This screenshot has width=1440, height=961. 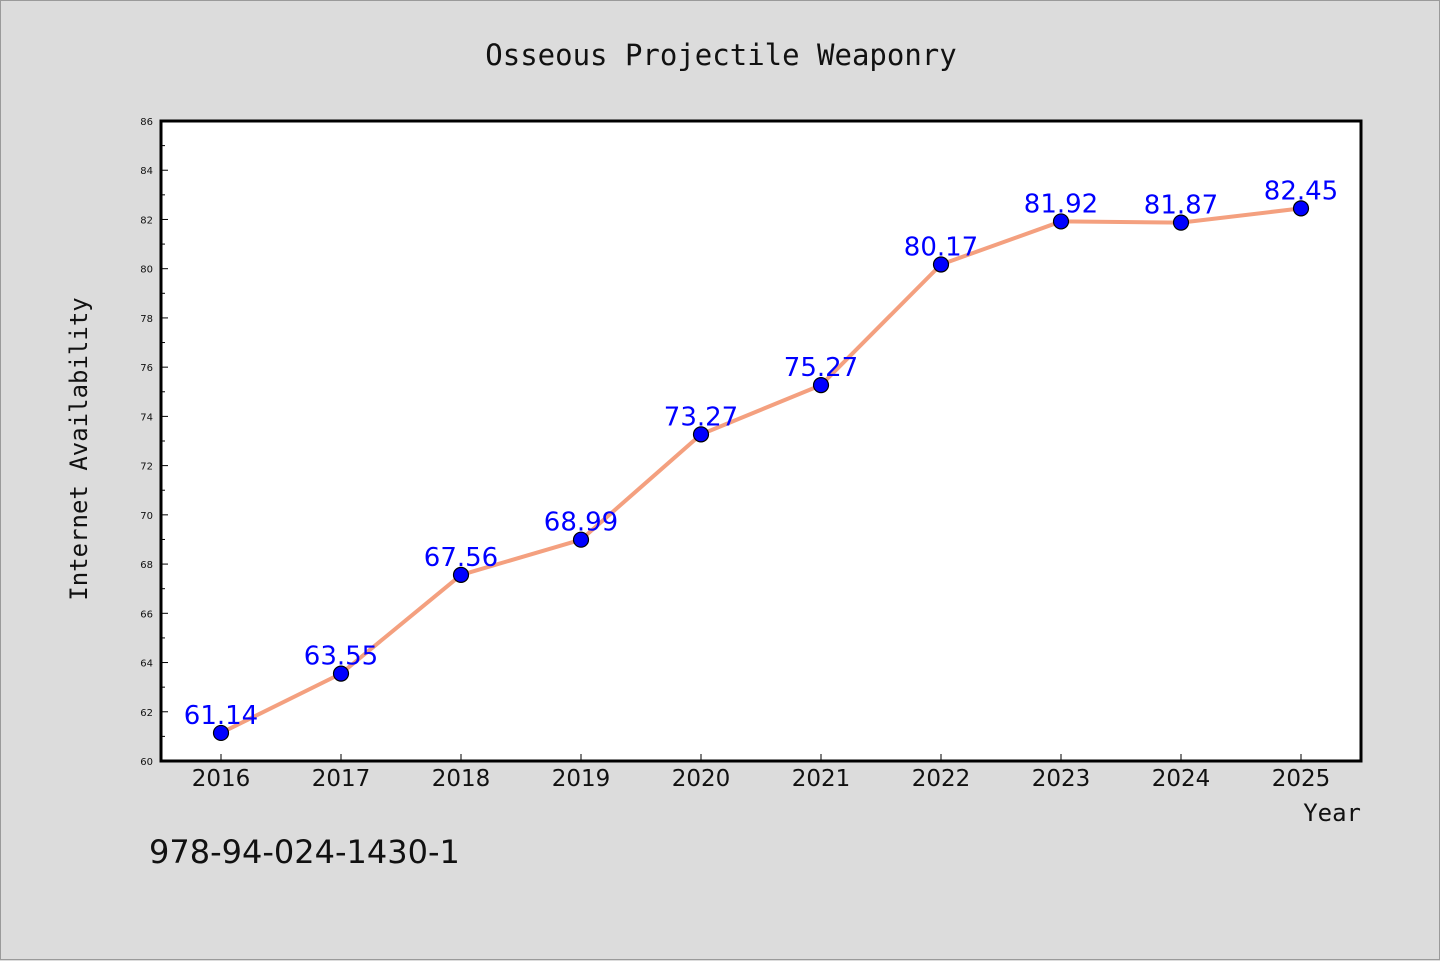 I want to click on x-tick-label: 2023, so click(x=1061, y=779).